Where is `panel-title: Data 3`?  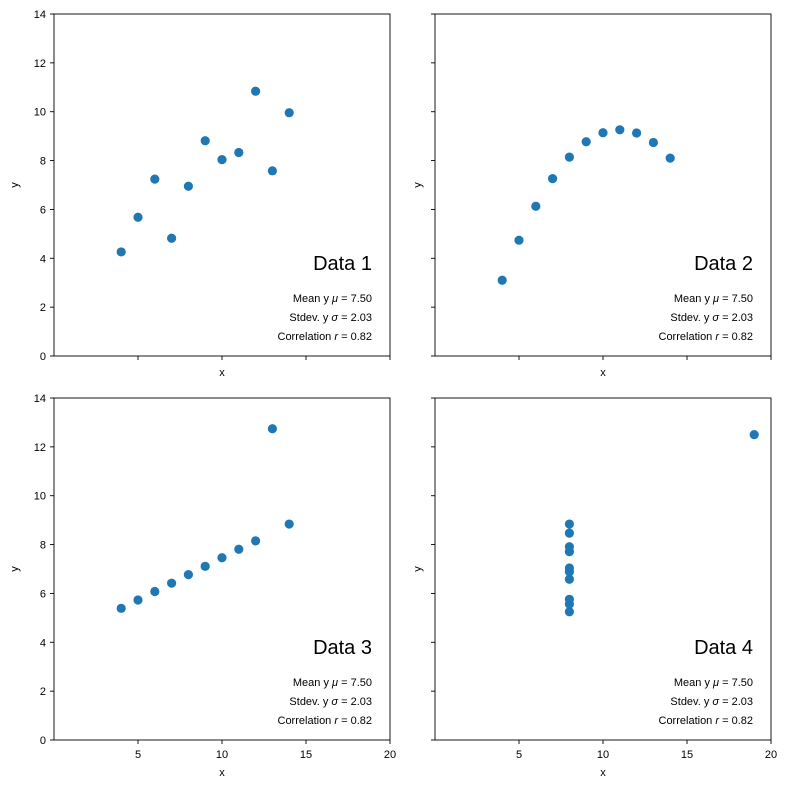
panel-title: Data 3 is located at coordinates (342, 648).